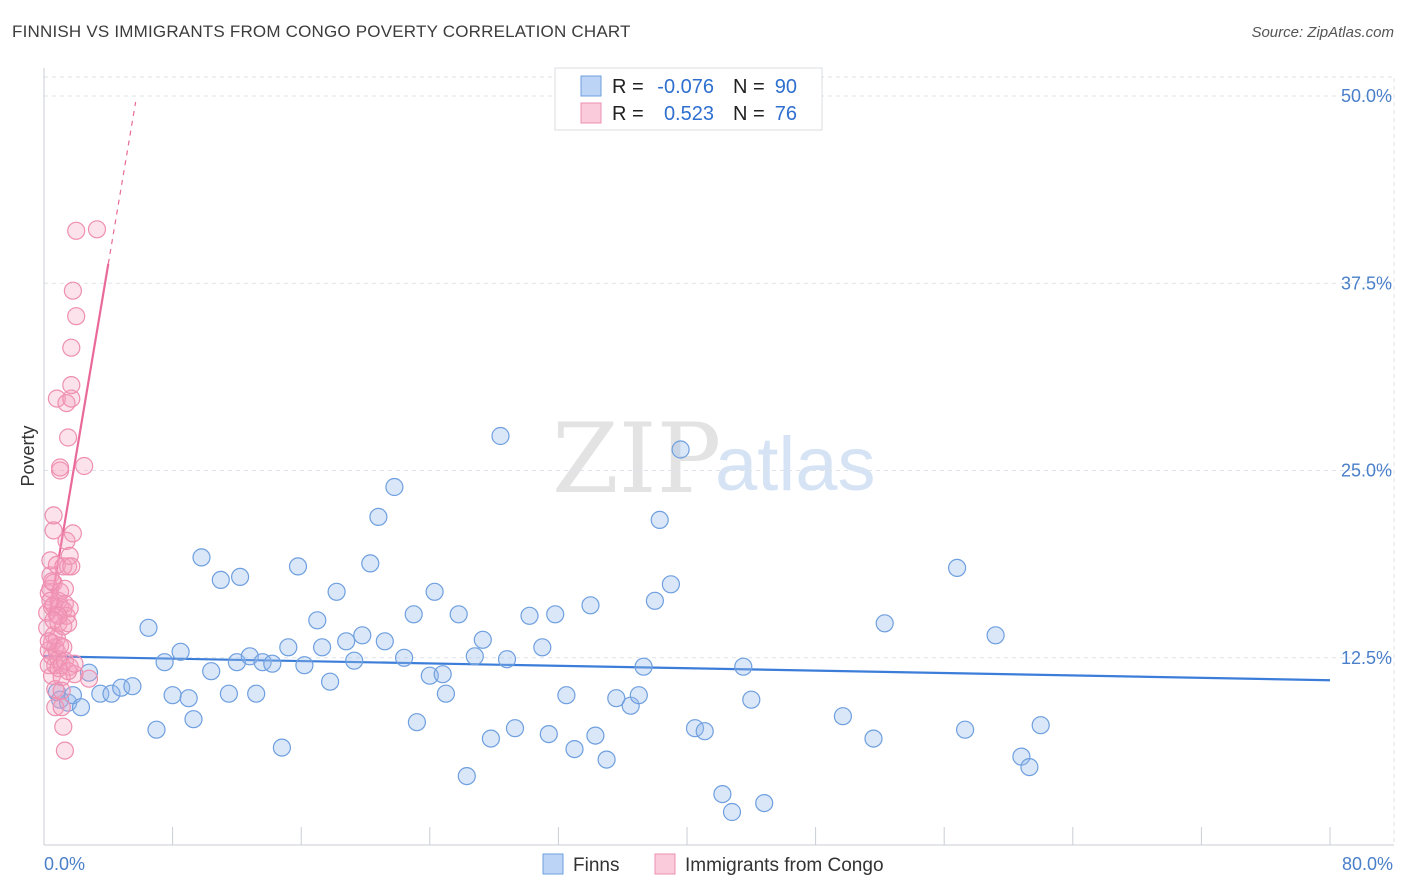 This screenshot has height=892, width=1406. I want to click on legend-n-value-congo: 76, so click(786, 114).